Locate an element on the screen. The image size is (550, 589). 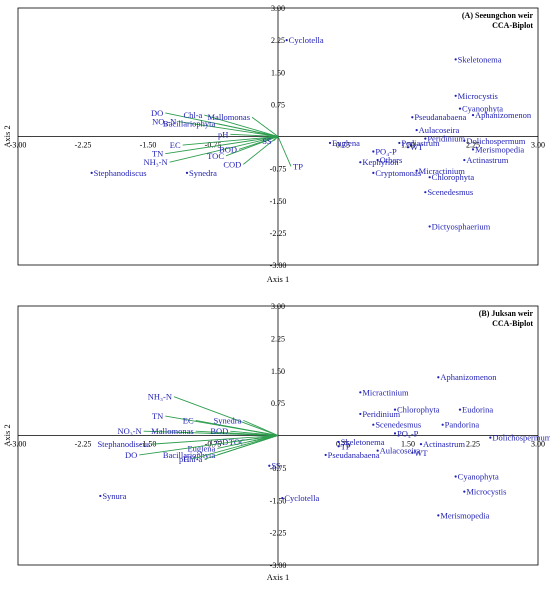
panel-subtitle: CCA-Biplot is located at coordinates (512, 25).